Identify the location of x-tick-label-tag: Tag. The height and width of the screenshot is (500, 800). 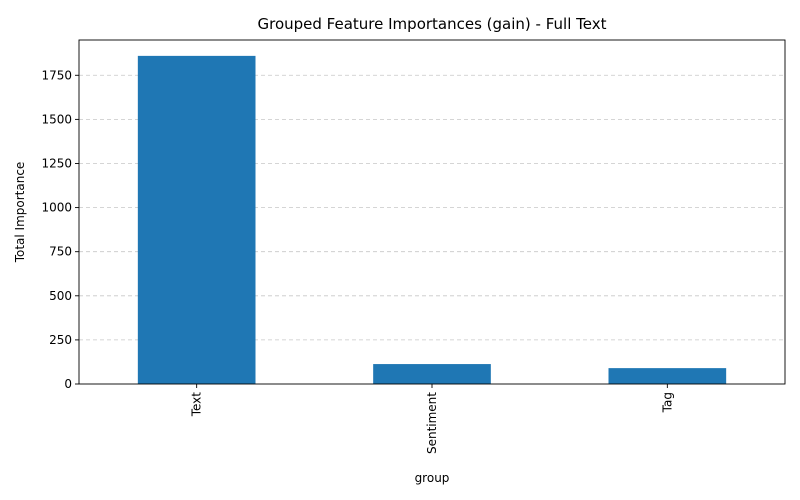
(667, 402).